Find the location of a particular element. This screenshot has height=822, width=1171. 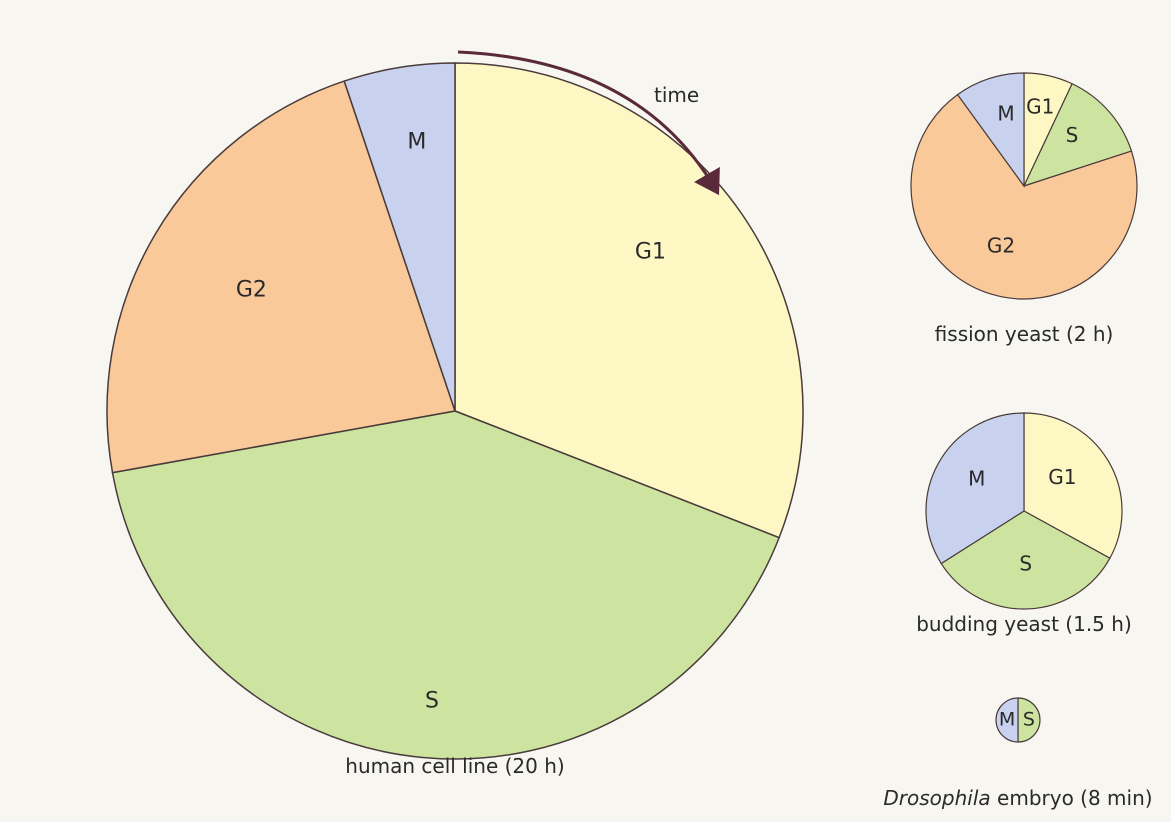

pie-slice-g1 is located at coordinates (1073, 486).